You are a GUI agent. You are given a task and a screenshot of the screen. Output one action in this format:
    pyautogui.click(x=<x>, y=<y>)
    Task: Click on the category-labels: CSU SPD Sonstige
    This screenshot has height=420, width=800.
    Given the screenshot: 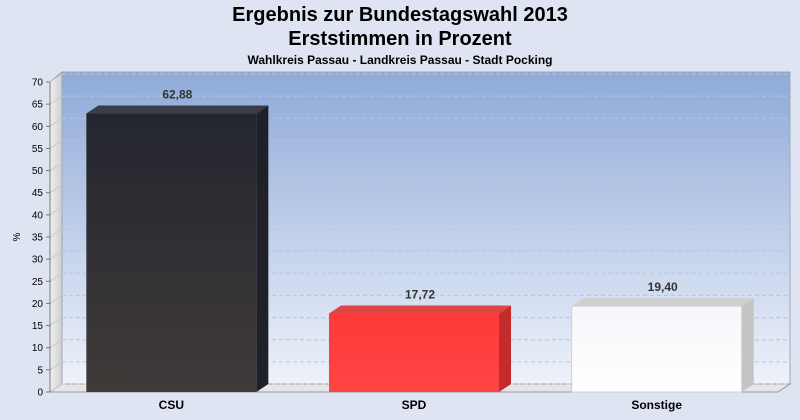 What is the action you would take?
    pyautogui.click(x=421, y=405)
    